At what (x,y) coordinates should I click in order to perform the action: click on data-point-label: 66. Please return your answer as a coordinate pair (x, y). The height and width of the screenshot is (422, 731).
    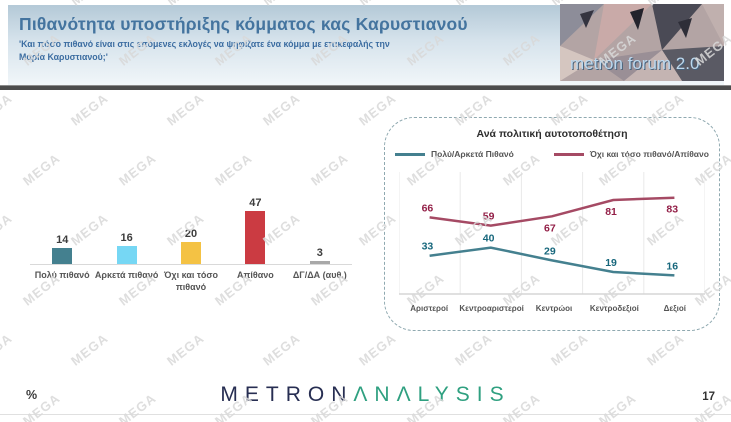
    Looking at the image, I should click on (428, 208).